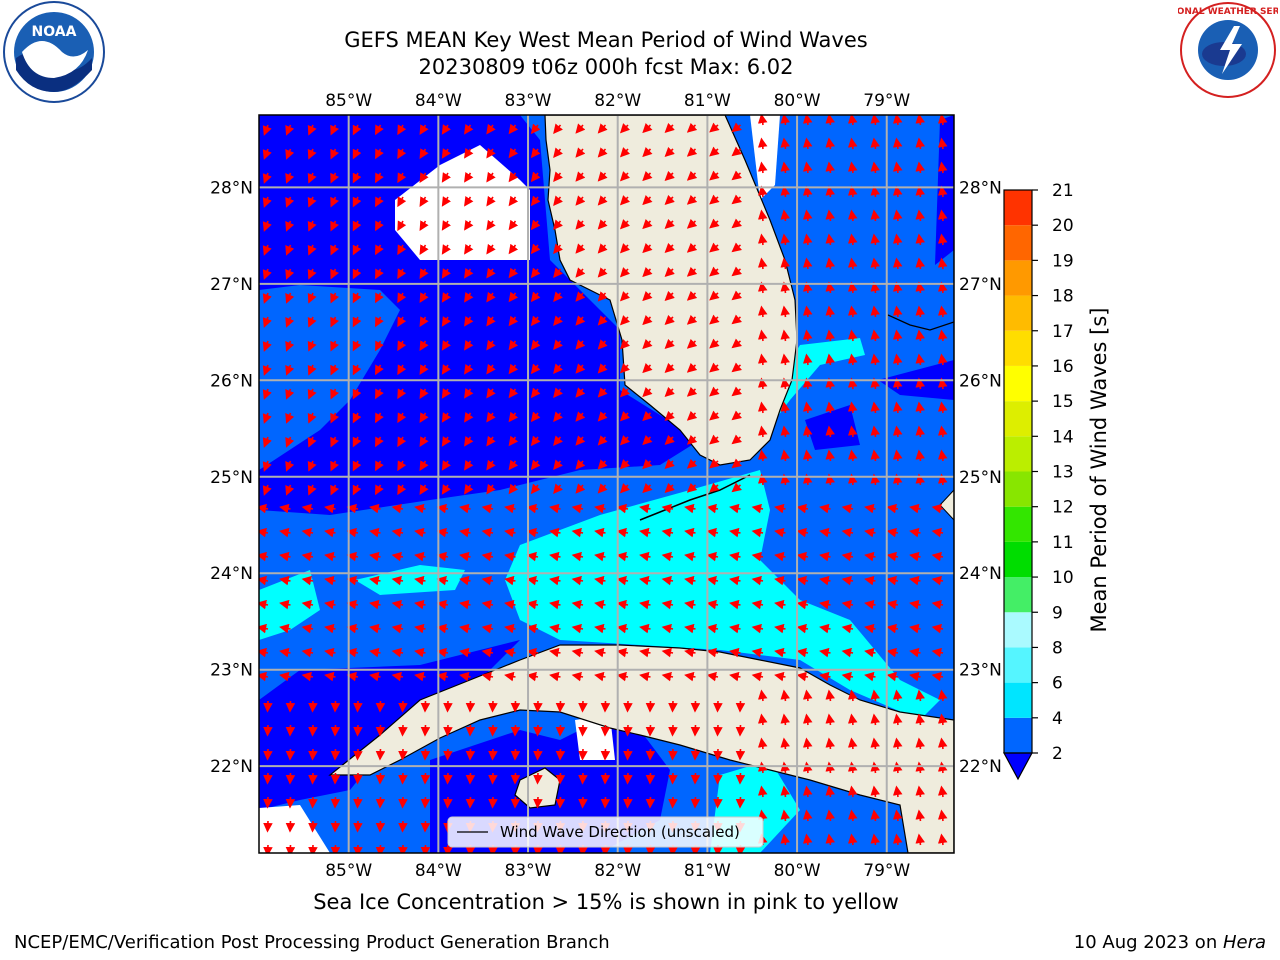 Image resolution: width=1280 pixels, height=960 pixels. What do you see at coordinates (462, 202) in the screenshot?
I see `mask-big-bend` at bounding box center [462, 202].